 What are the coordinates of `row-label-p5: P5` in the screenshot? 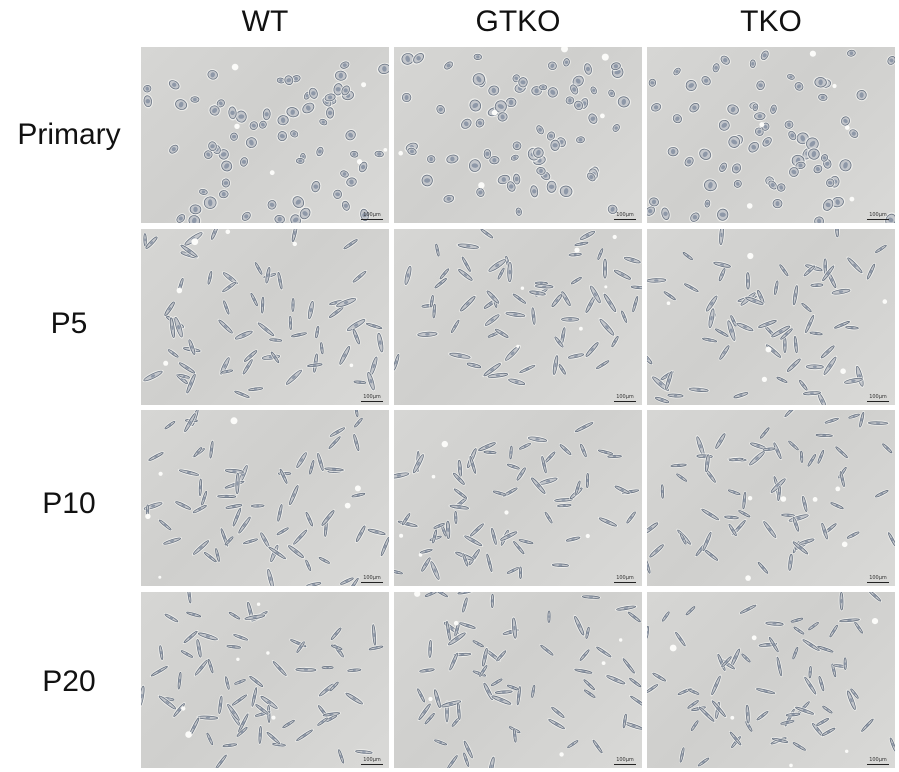 It's located at (69, 323).